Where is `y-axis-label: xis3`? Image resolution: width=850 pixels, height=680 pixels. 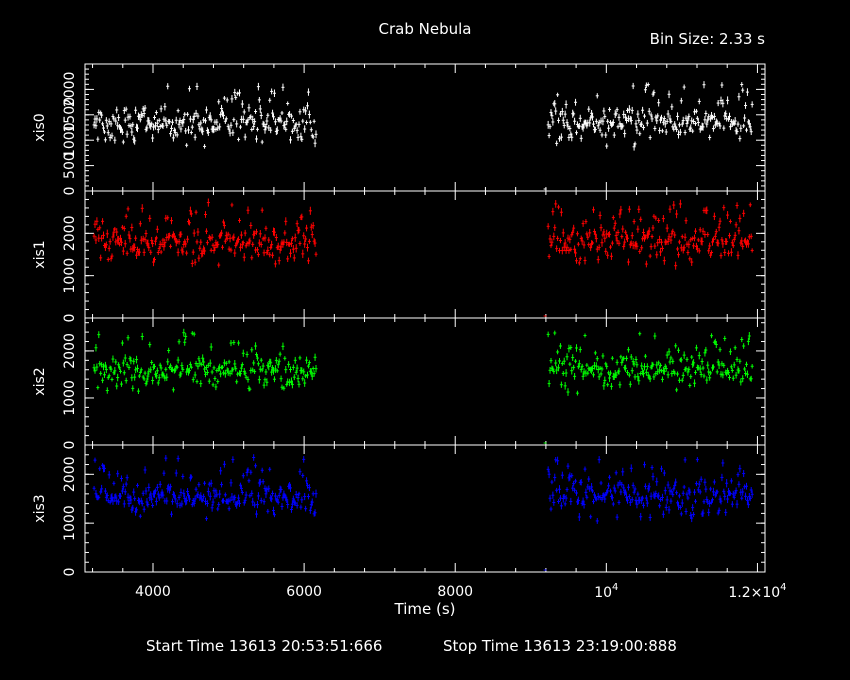
y-axis-label: xis3 is located at coordinates (40, 508).